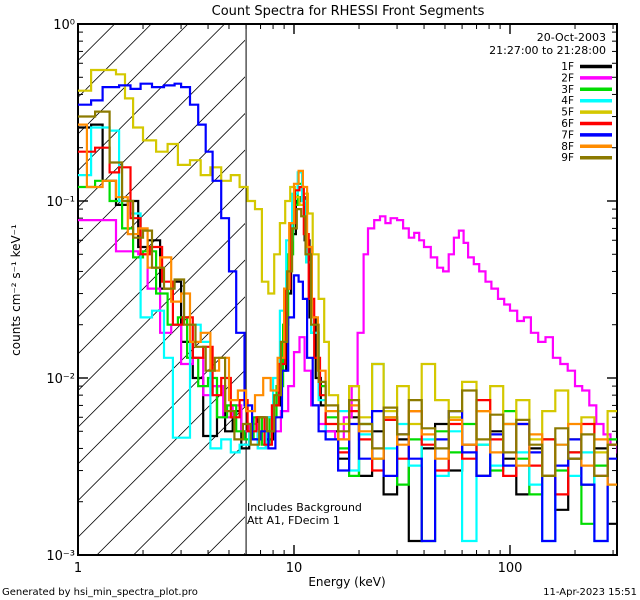 Image resolution: width=640 pixels, height=600 pixels. I want to click on x-axis-label: Energy (keV), so click(346, 582).